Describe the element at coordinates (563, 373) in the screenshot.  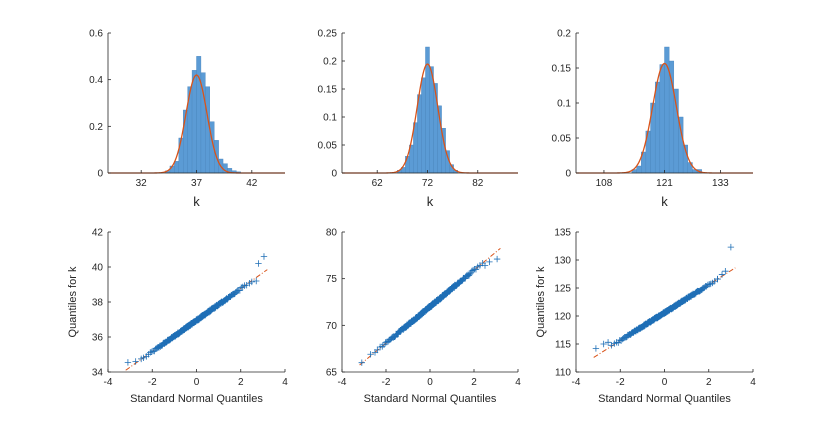
I see `y-tick-label: 110` at that location.